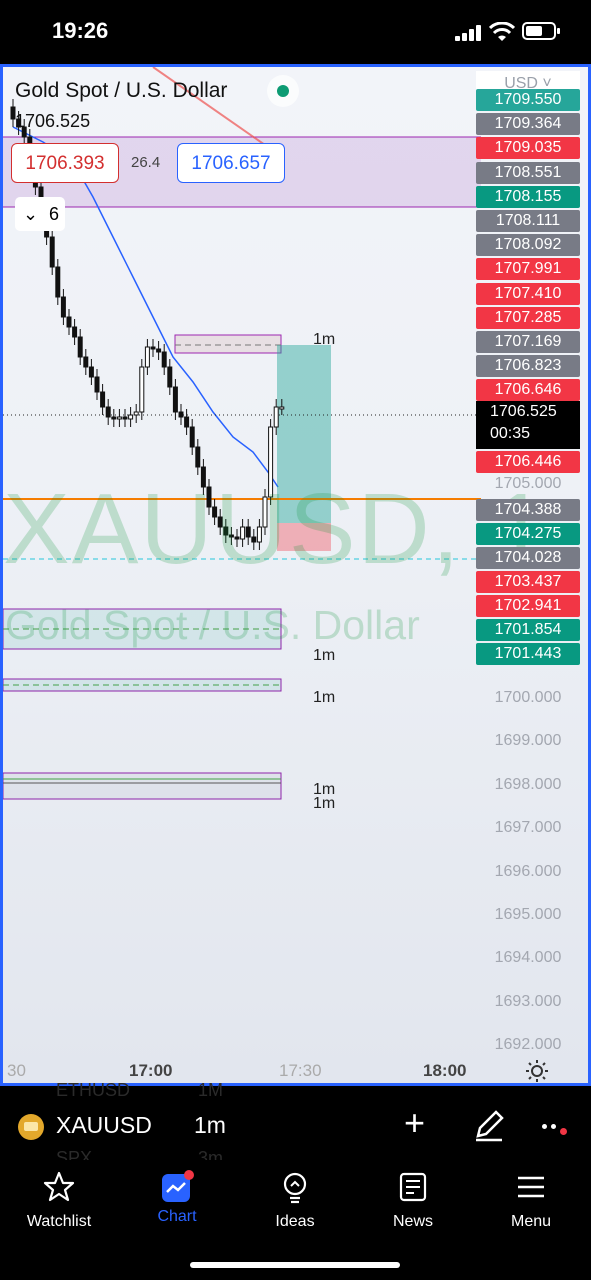  What do you see at coordinates (415, 1122) in the screenshot?
I see `add-icon: +` at bounding box center [415, 1122].